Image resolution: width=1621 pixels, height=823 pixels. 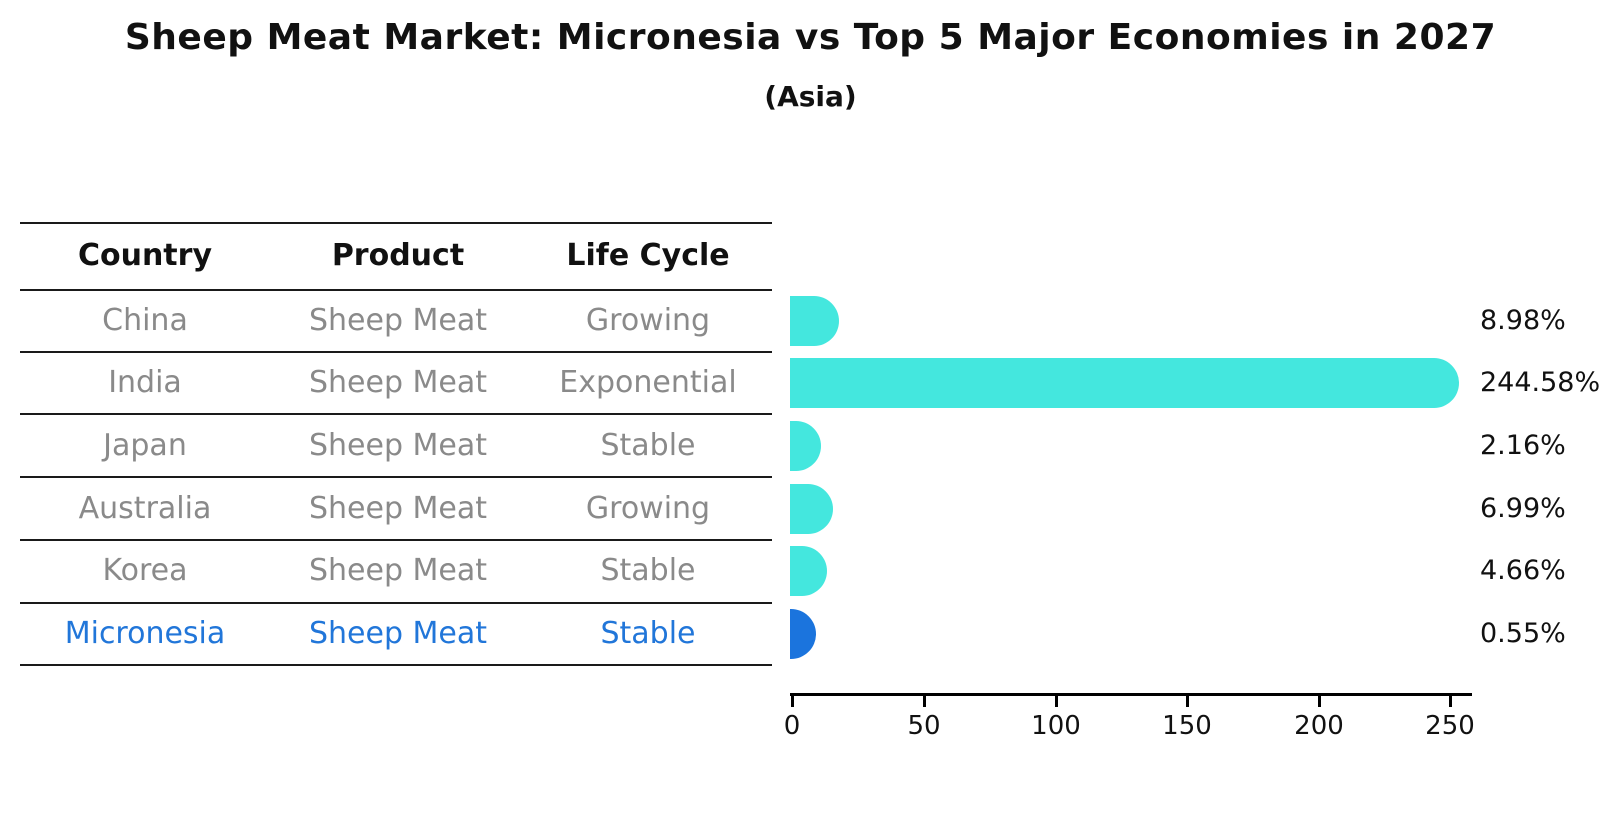 What do you see at coordinates (792, 726) in the screenshot?
I see `x-tick-label-0: 0` at bounding box center [792, 726].